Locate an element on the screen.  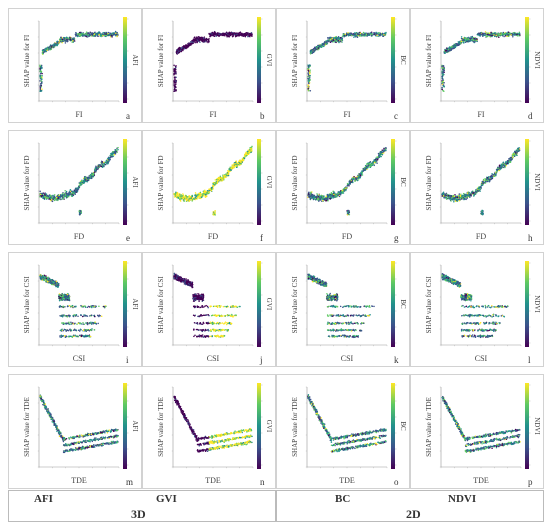
colorbar-c is located at coordinates (393, 60).